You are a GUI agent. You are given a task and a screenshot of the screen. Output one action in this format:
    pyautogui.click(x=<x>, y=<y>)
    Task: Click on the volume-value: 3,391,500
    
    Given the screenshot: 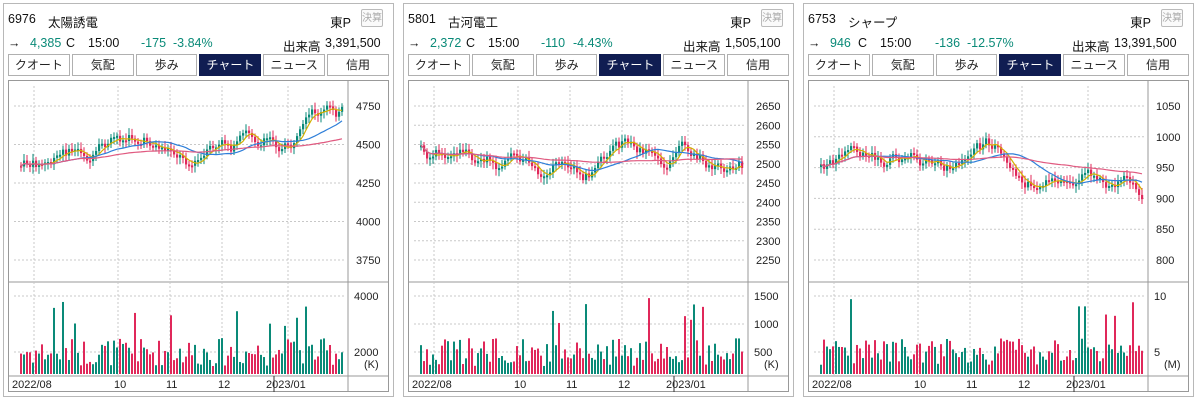 What is the action you would take?
    pyautogui.click(x=353, y=43)
    